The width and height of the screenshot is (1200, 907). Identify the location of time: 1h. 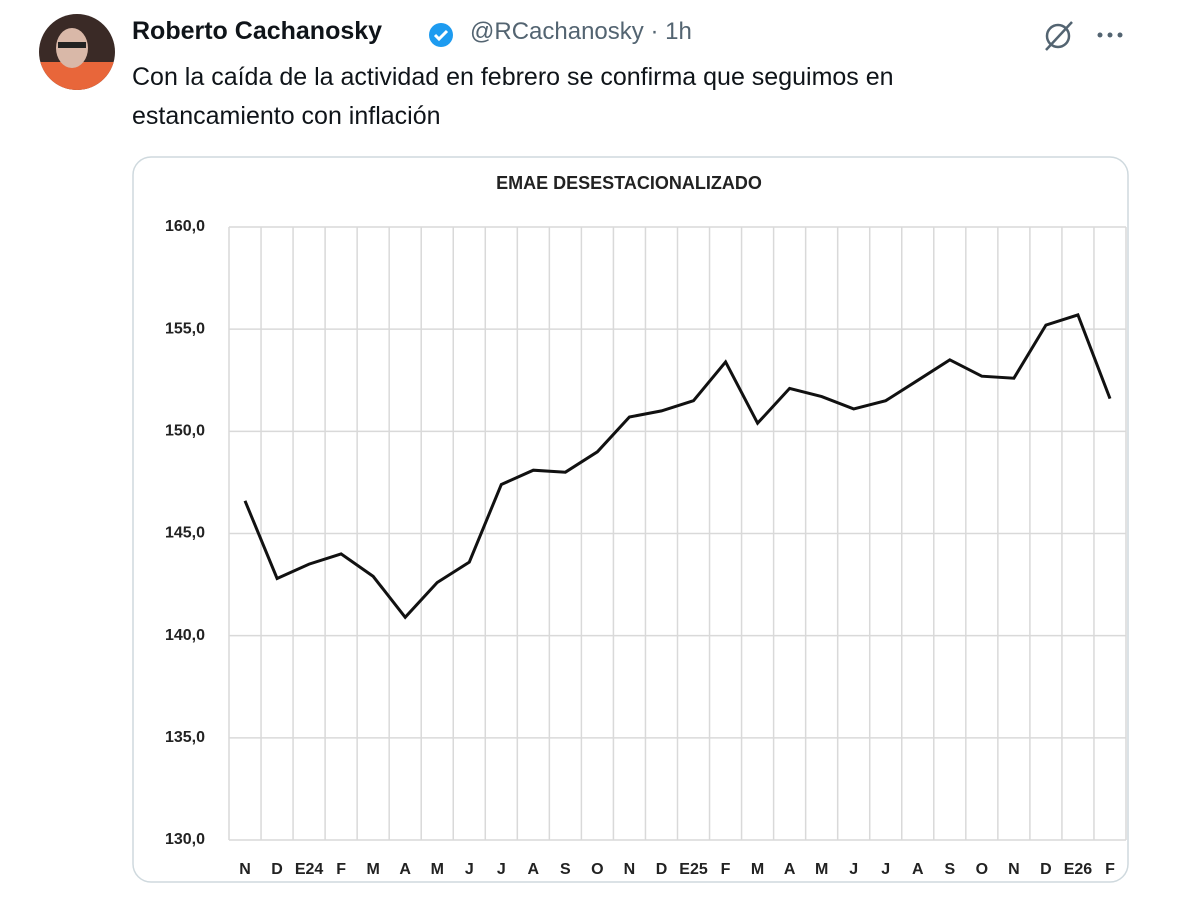
(678, 31).